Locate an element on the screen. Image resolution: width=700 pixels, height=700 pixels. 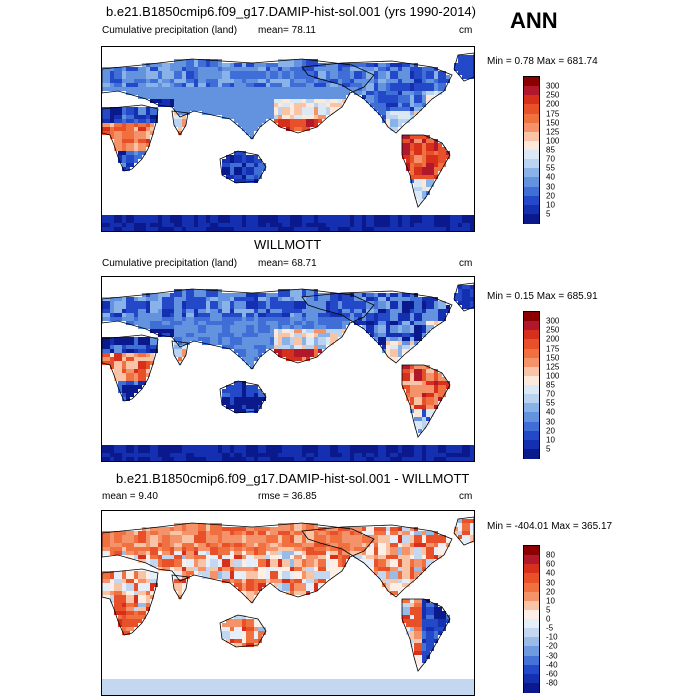
panel-2-left-label: Cumulative precipitation (land) is located at coordinates (170, 263).